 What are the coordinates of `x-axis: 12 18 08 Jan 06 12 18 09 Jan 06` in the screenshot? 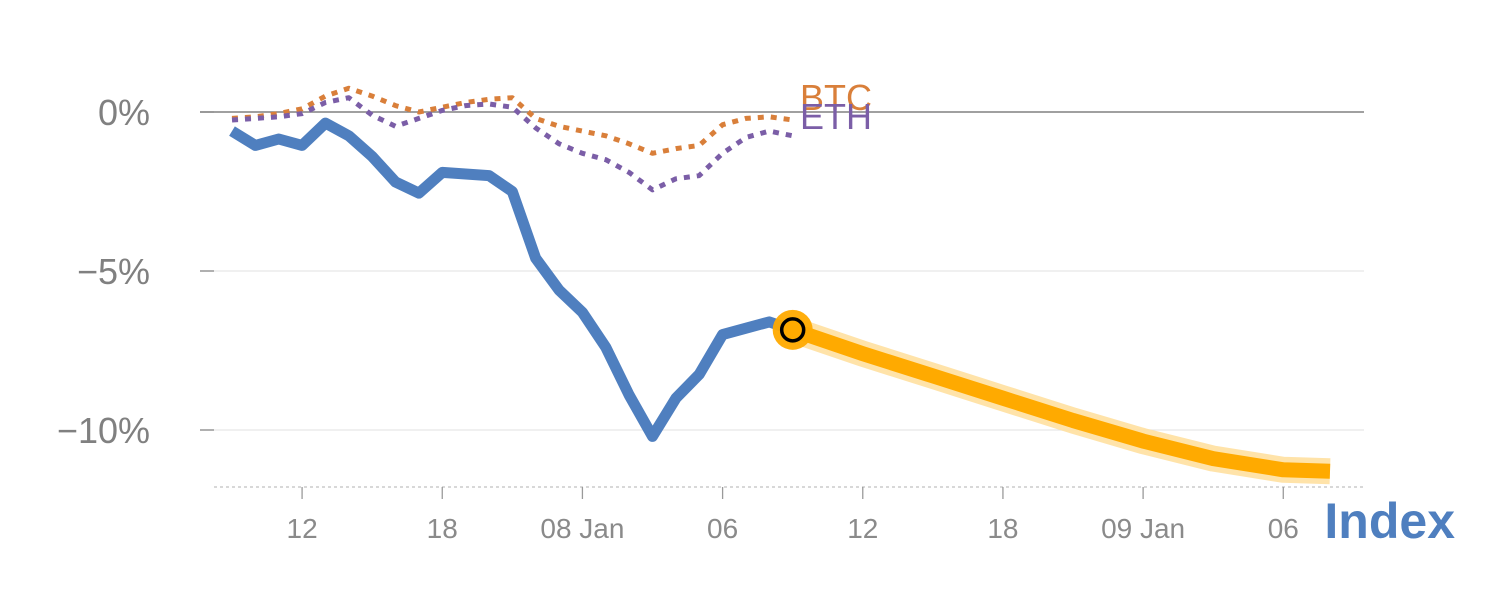 It's located at (789, 515).